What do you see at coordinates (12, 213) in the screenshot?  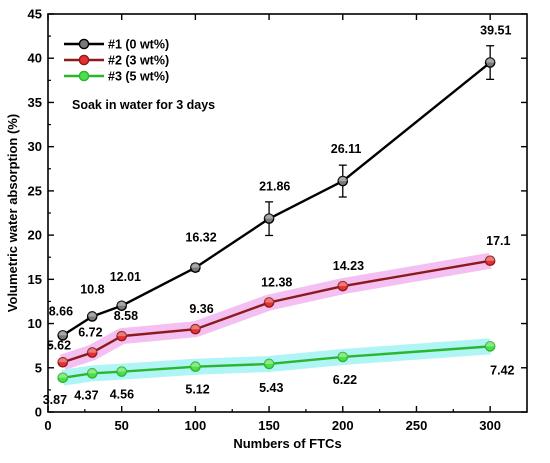 I see `y-axis-title: Volumetric water absorption (%)` at bounding box center [12, 213].